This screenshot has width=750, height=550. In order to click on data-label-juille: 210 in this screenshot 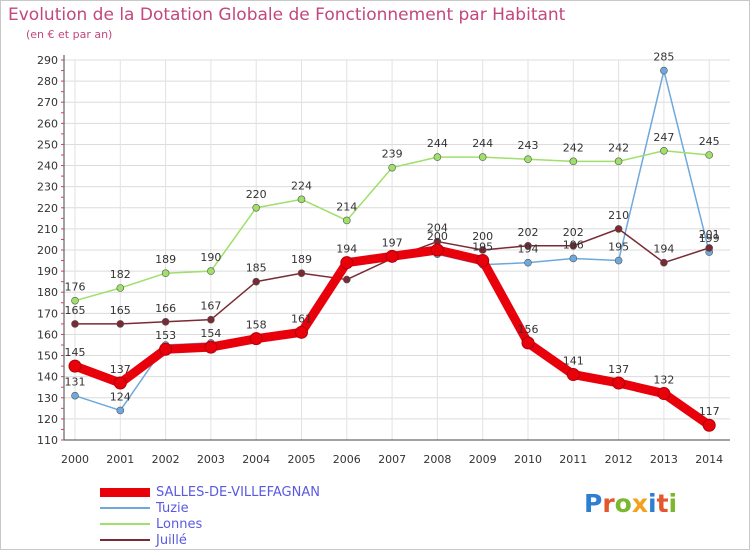, I will do `click(618, 215)`.